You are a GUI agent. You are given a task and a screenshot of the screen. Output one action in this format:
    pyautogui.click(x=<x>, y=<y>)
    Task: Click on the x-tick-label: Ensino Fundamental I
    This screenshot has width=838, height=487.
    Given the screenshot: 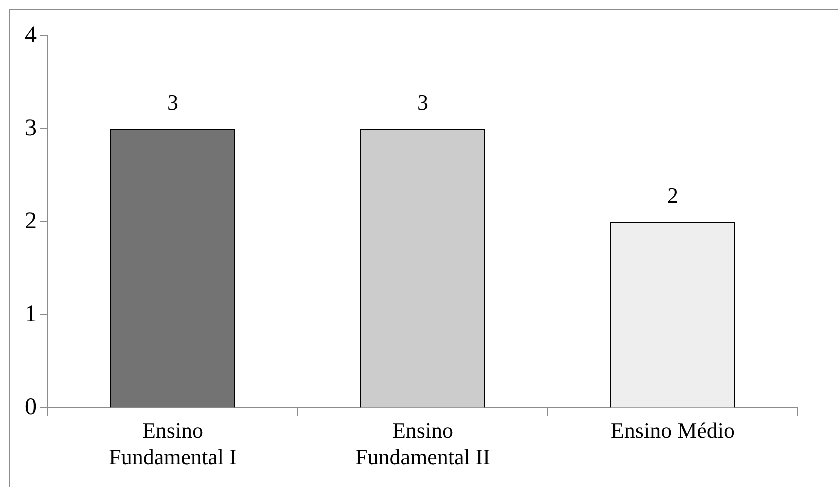 What is the action you would take?
    pyautogui.click(x=173, y=444)
    